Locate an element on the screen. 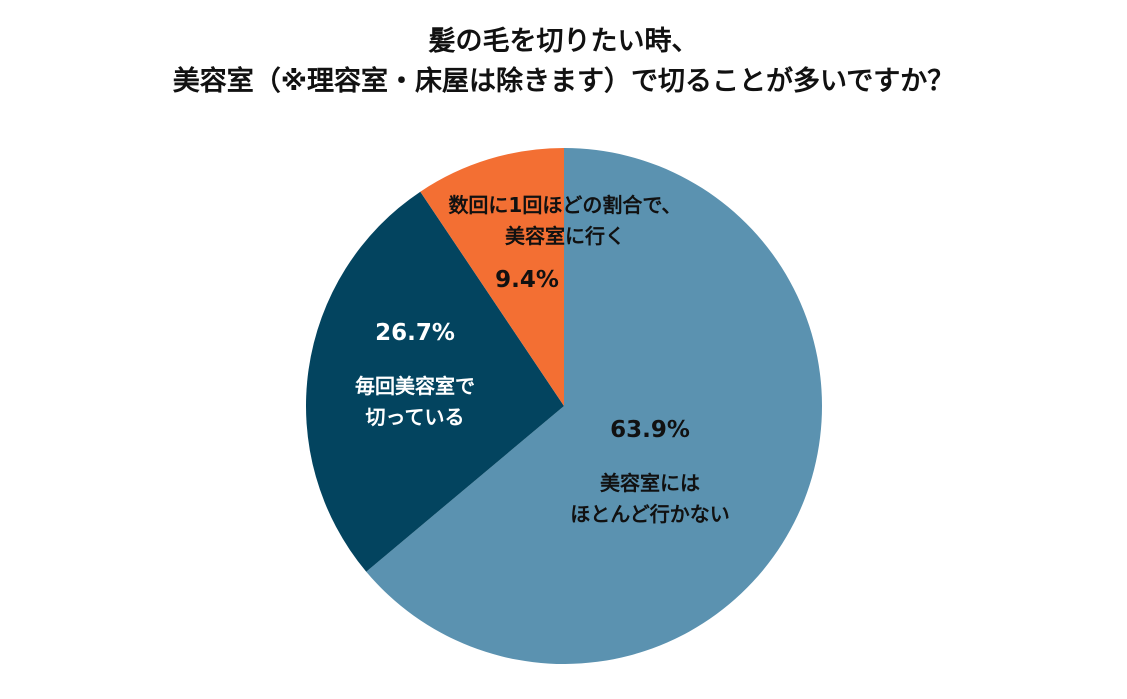  slice-value-label-1: 26.7% is located at coordinates (415, 333).